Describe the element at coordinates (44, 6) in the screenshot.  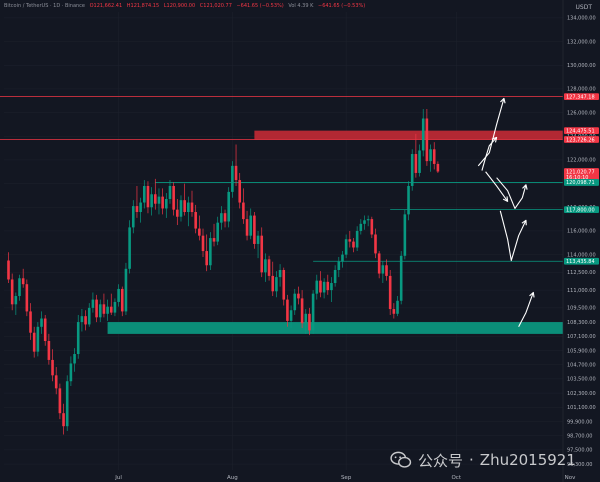
I see `symbol-title: Bitcoin / TetherUS · 1D · Binance` at that location.